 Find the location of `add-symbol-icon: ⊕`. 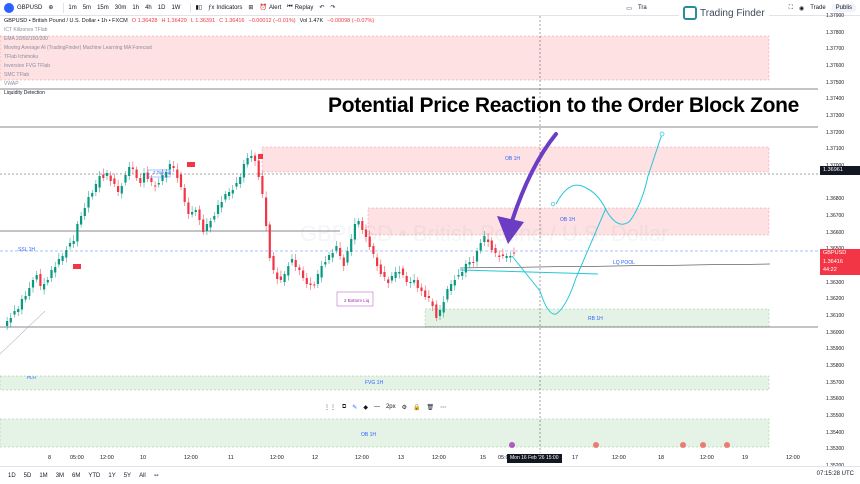

add-symbol-icon: ⊕ is located at coordinates (51, 8).